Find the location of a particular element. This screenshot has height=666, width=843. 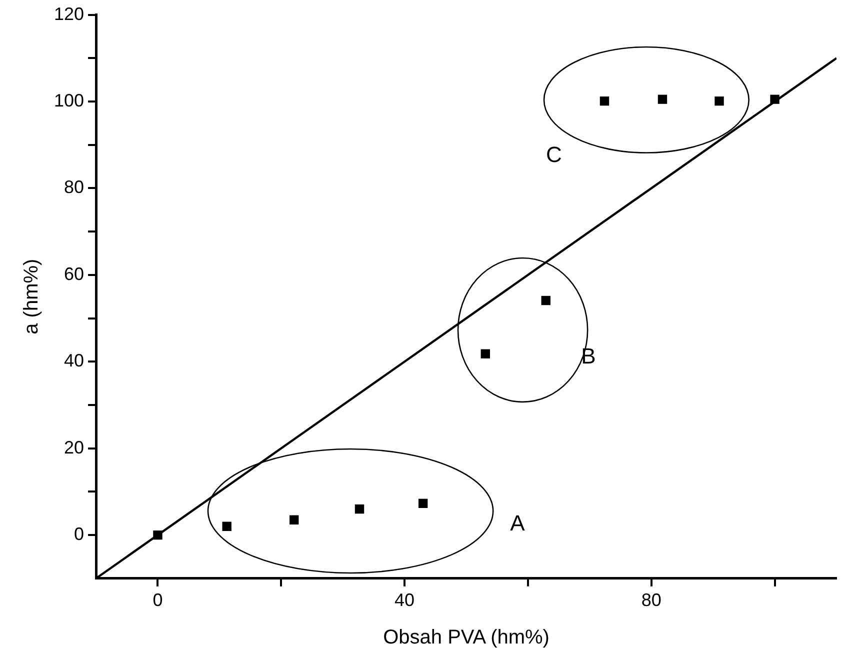

y-tick-label: 80 is located at coordinates (74, 187).